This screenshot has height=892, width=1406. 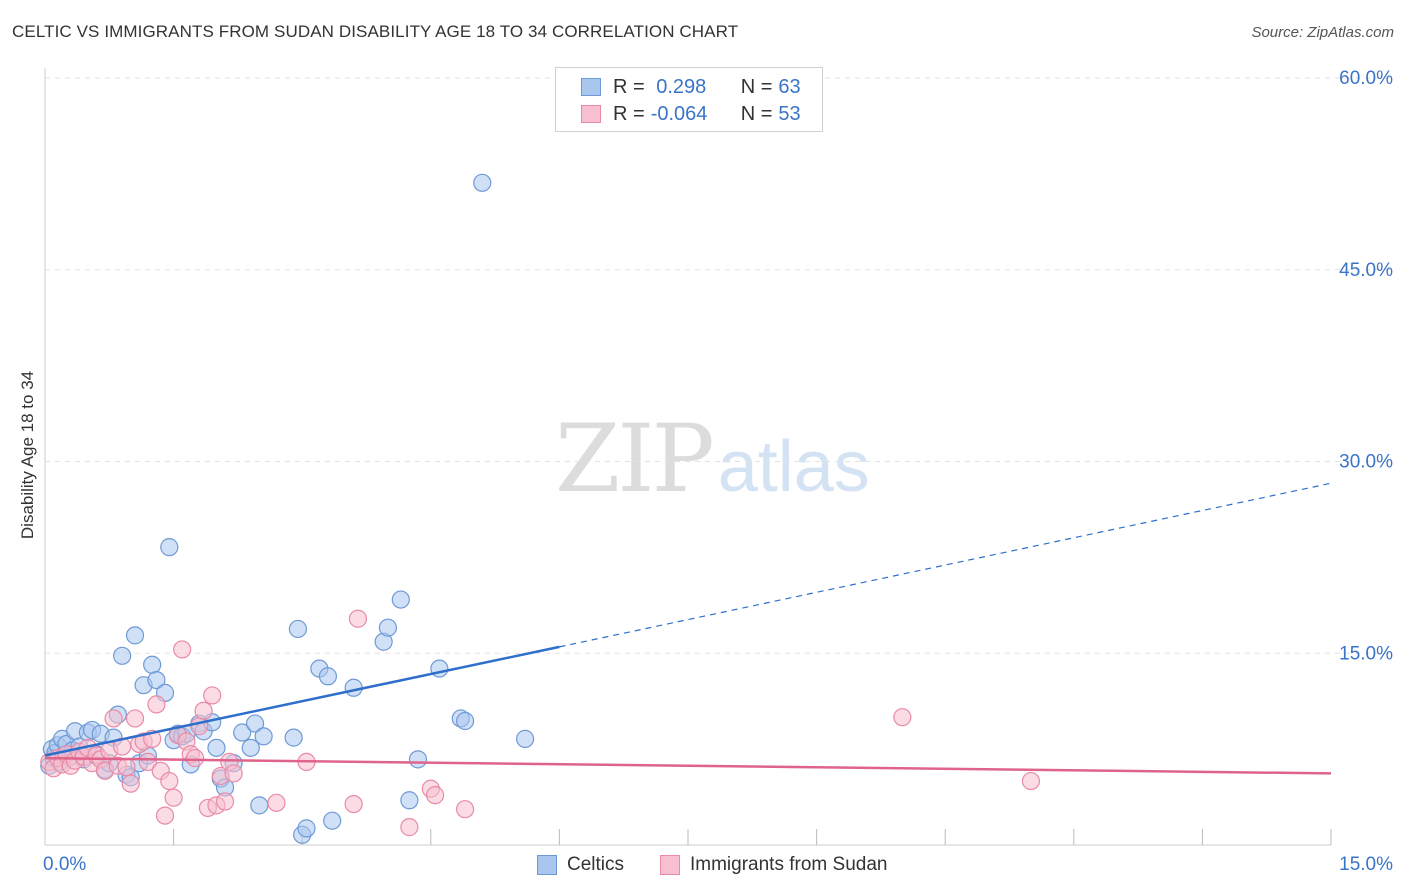 I want to click on watermark: ZIPatlas, so click(x=712, y=459).